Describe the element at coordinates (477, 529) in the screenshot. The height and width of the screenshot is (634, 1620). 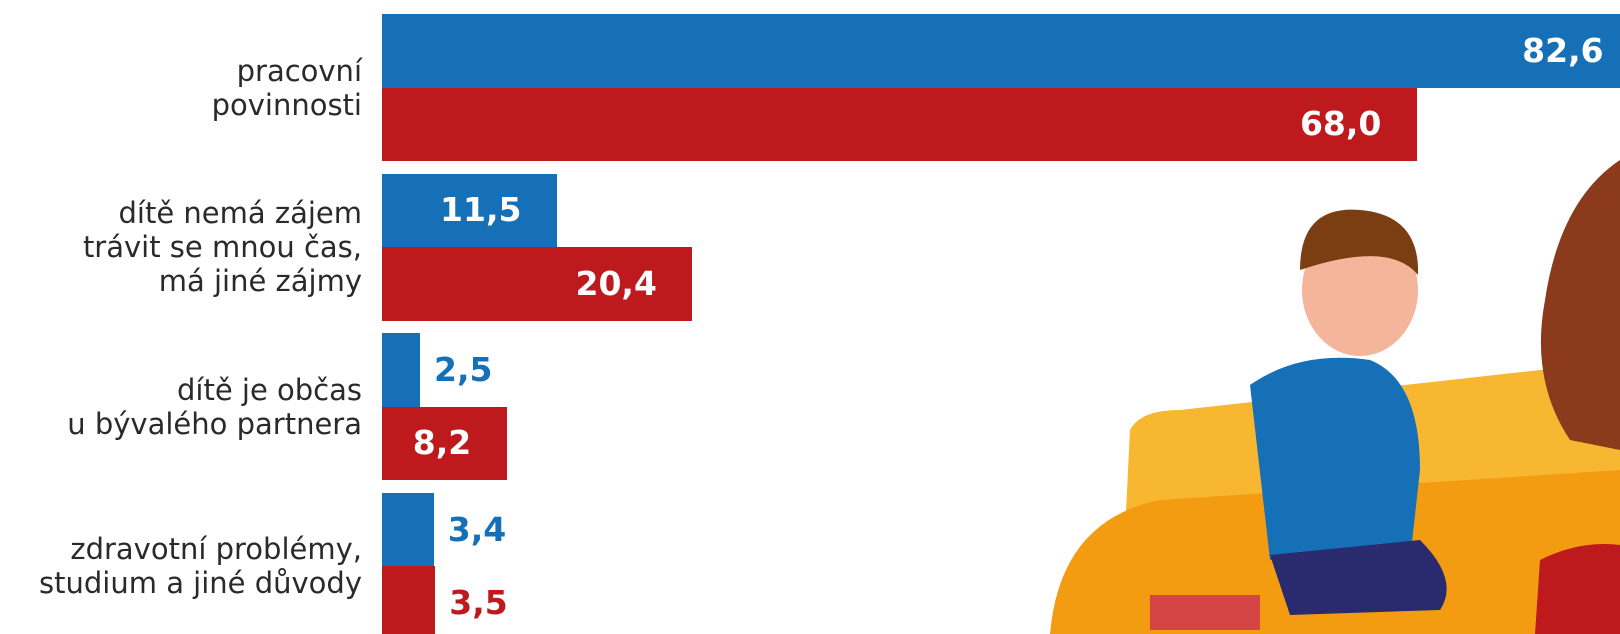
I see `value-label: 3,4` at that location.